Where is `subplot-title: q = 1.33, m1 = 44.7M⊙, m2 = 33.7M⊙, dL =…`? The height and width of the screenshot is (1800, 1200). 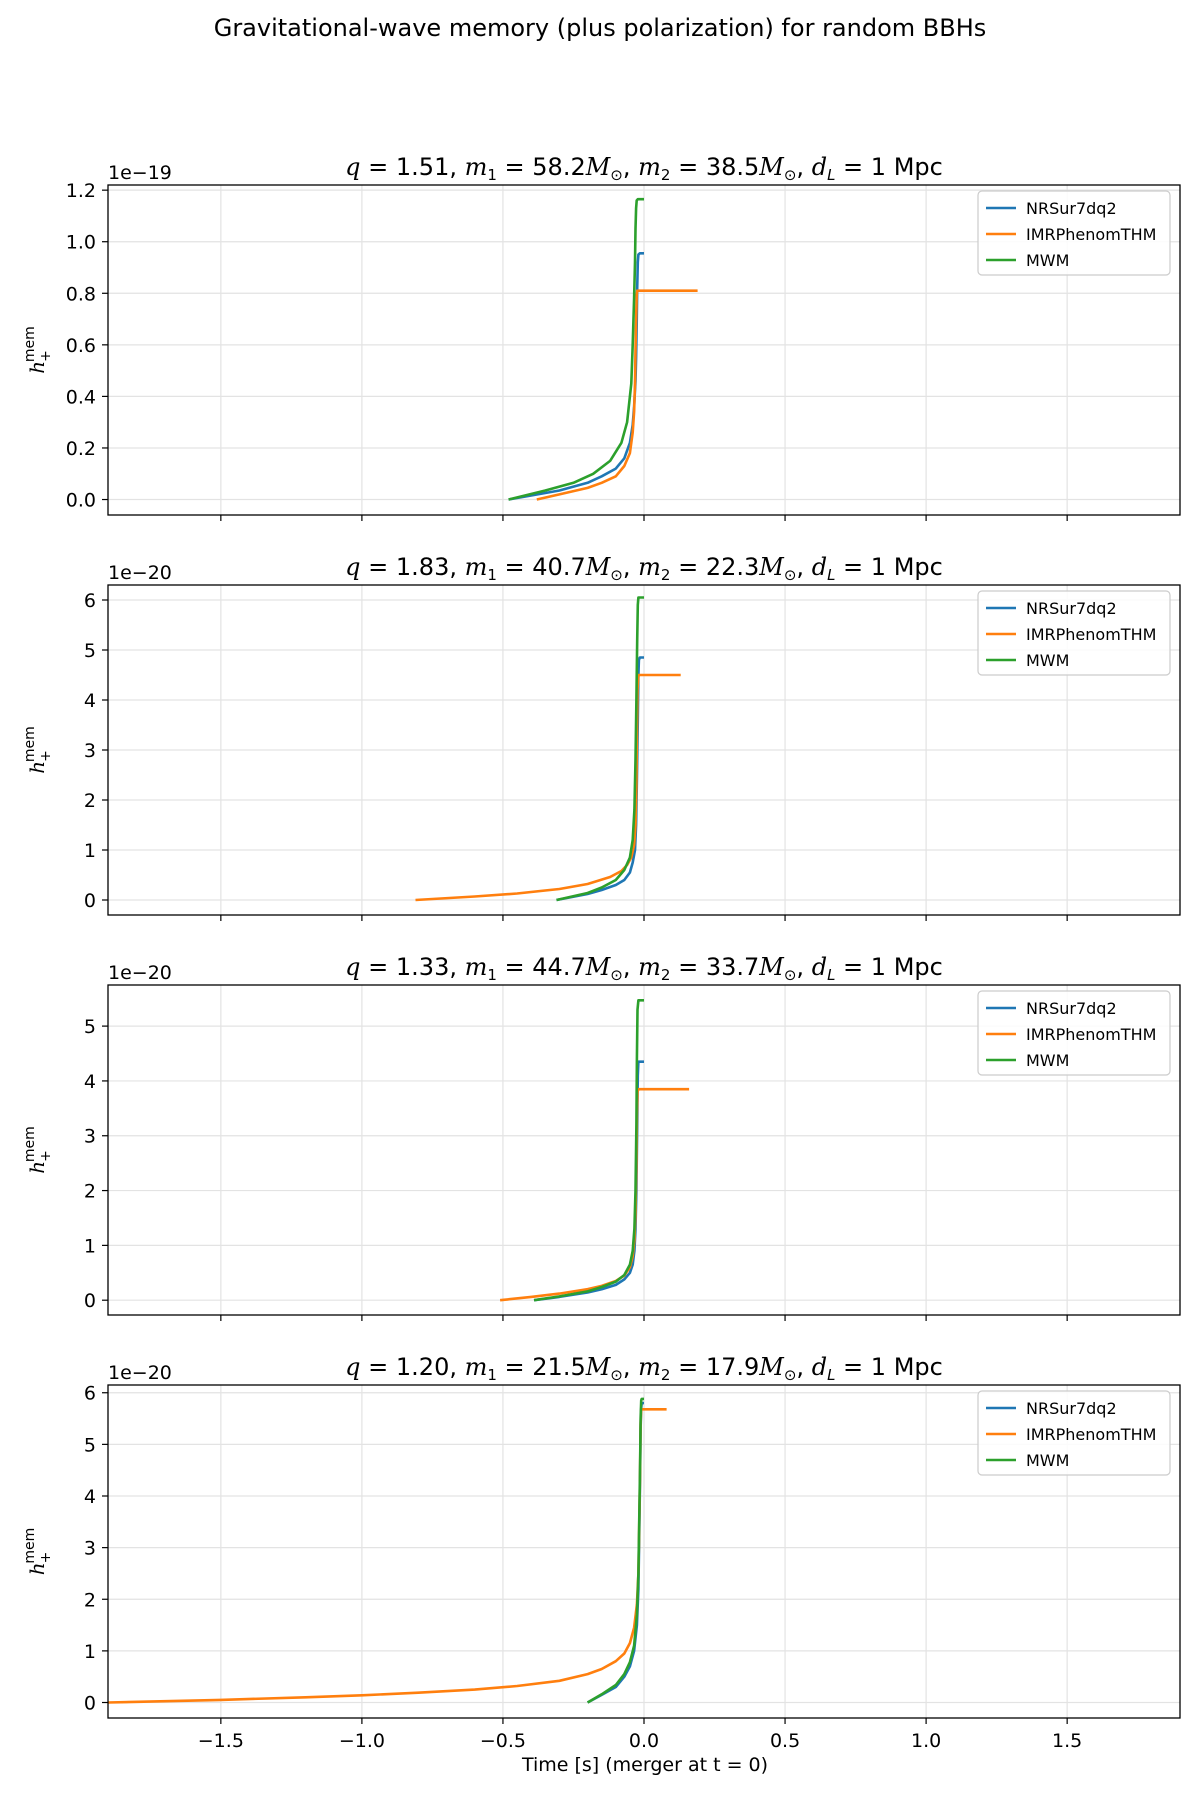
subplot-title: q = 1.33, m1 = 44.7M⊙, m2 = 33.7M⊙, dL =… is located at coordinates (644, 968).